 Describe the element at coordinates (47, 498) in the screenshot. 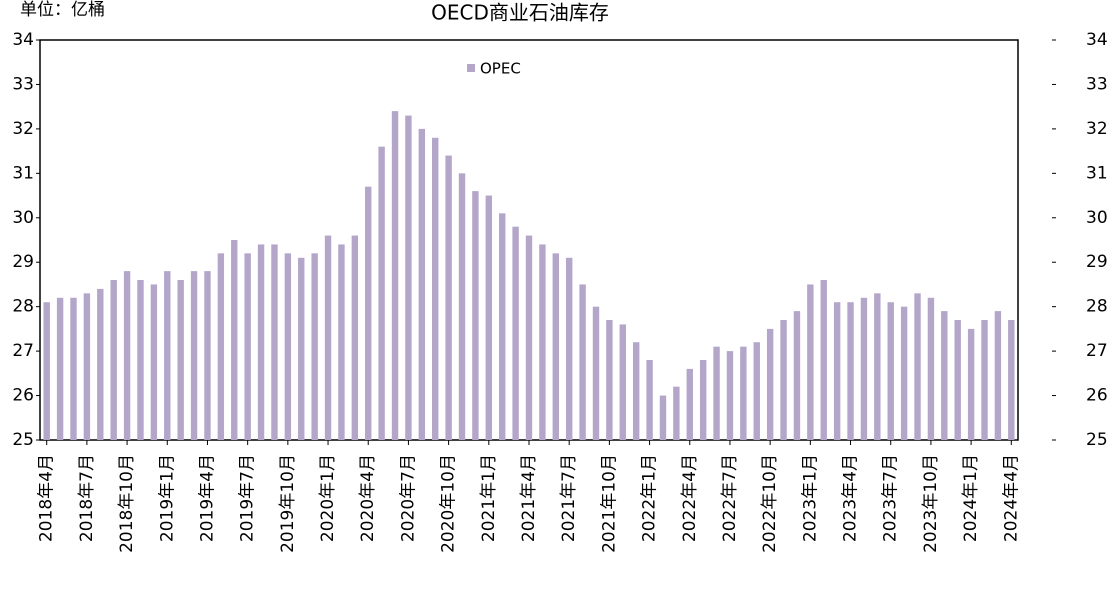

I see `x-tick-label: 2018年4月` at that location.